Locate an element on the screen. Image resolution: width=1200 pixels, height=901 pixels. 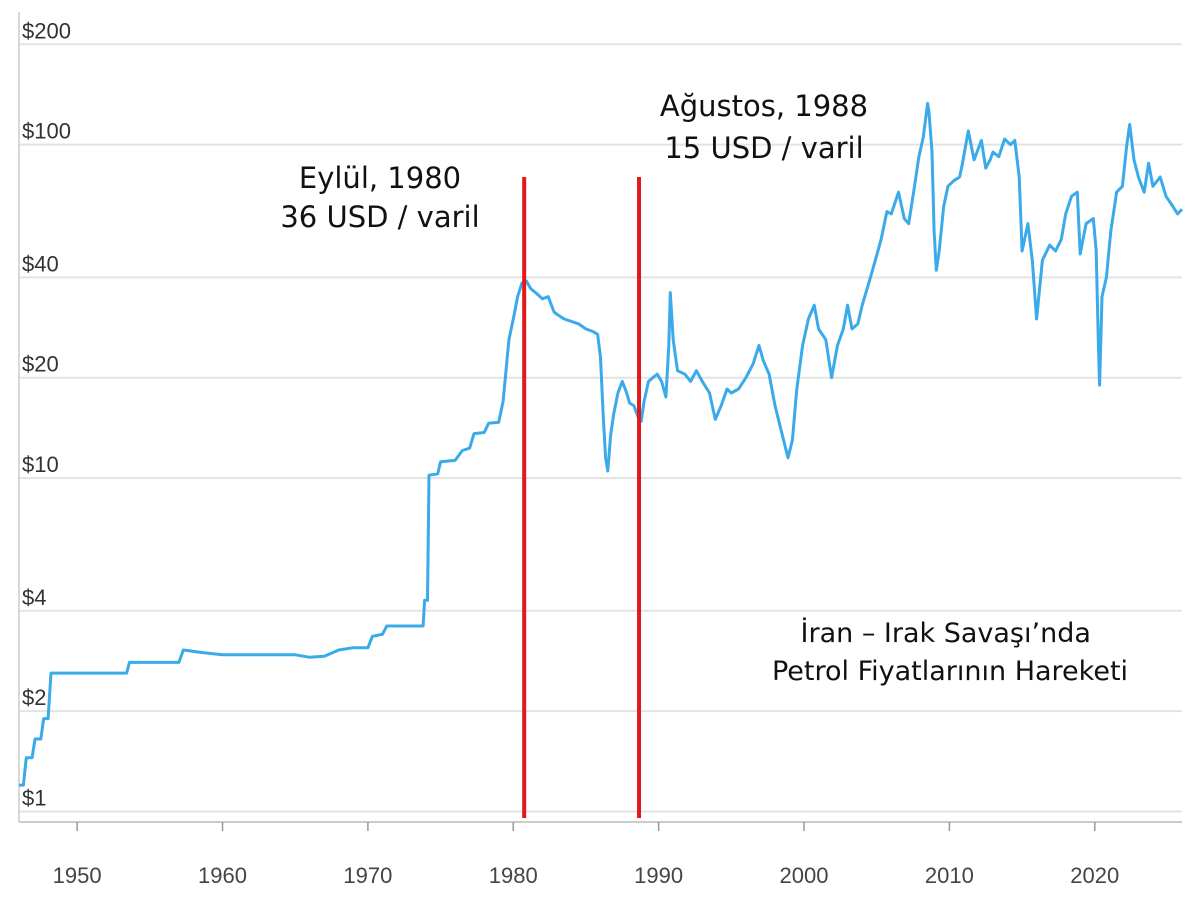
y-tick-label-4: $20 is located at coordinates (40, 364).